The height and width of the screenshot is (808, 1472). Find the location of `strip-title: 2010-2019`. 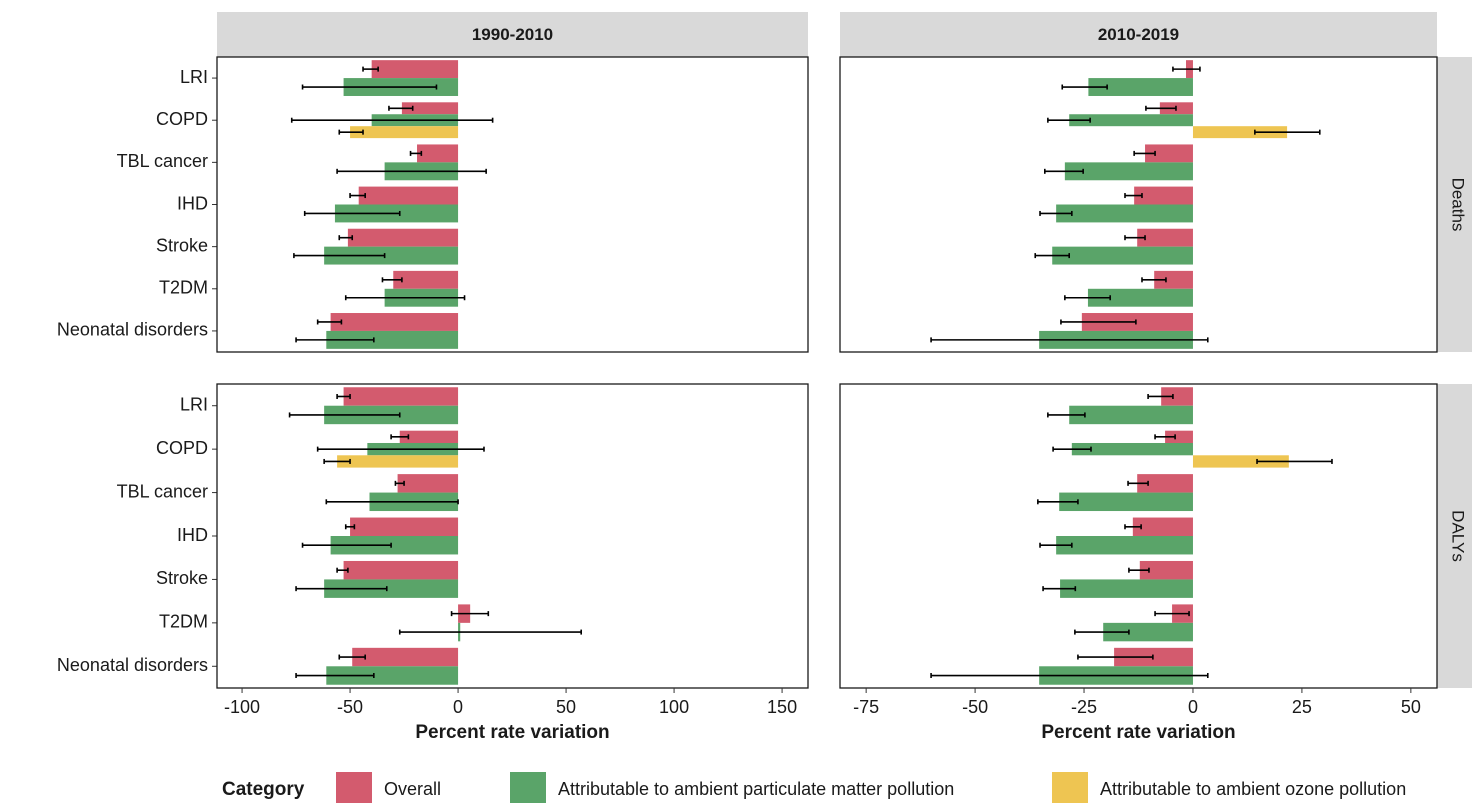

strip-title: 2010-2019 is located at coordinates (1138, 34).